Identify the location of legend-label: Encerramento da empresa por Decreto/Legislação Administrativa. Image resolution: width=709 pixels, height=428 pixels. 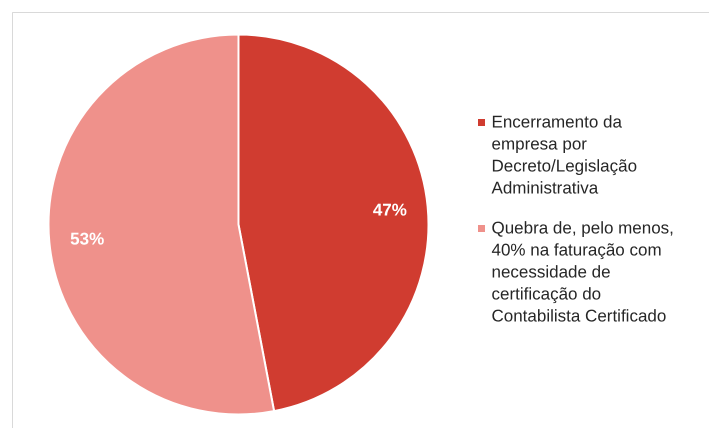
(565, 155).